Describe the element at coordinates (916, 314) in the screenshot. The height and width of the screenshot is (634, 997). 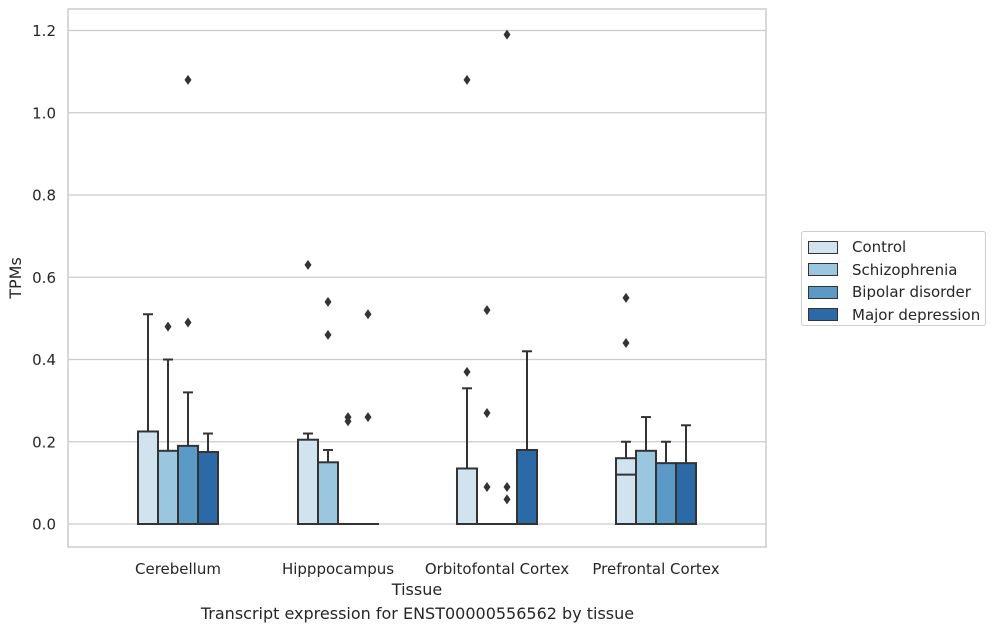
I see `legend-label-major-depression: Major depression` at that location.